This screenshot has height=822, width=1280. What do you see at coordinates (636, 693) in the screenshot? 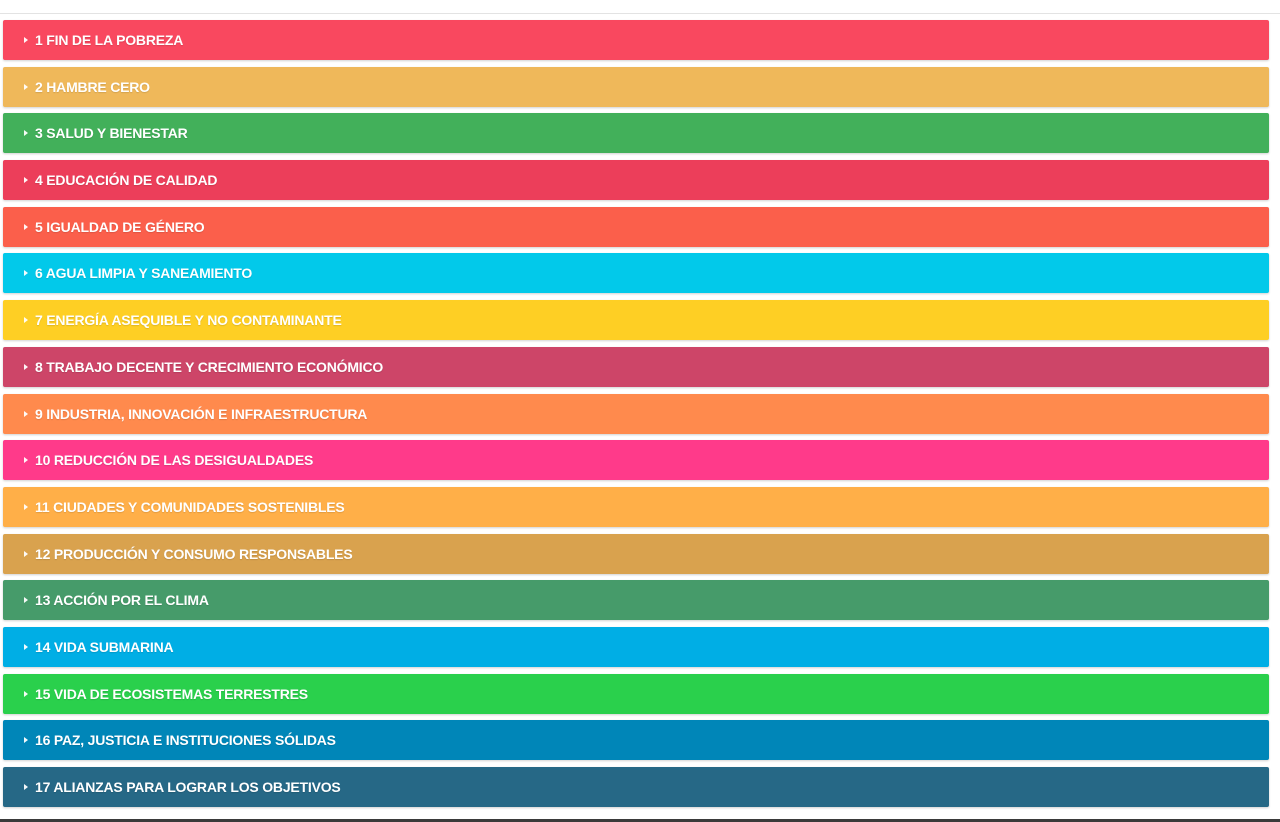
I see `goal-accordion-header: 15 VIDA DE ECOSISTEMAS TERRESTRES` at bounding box center [636, 693].